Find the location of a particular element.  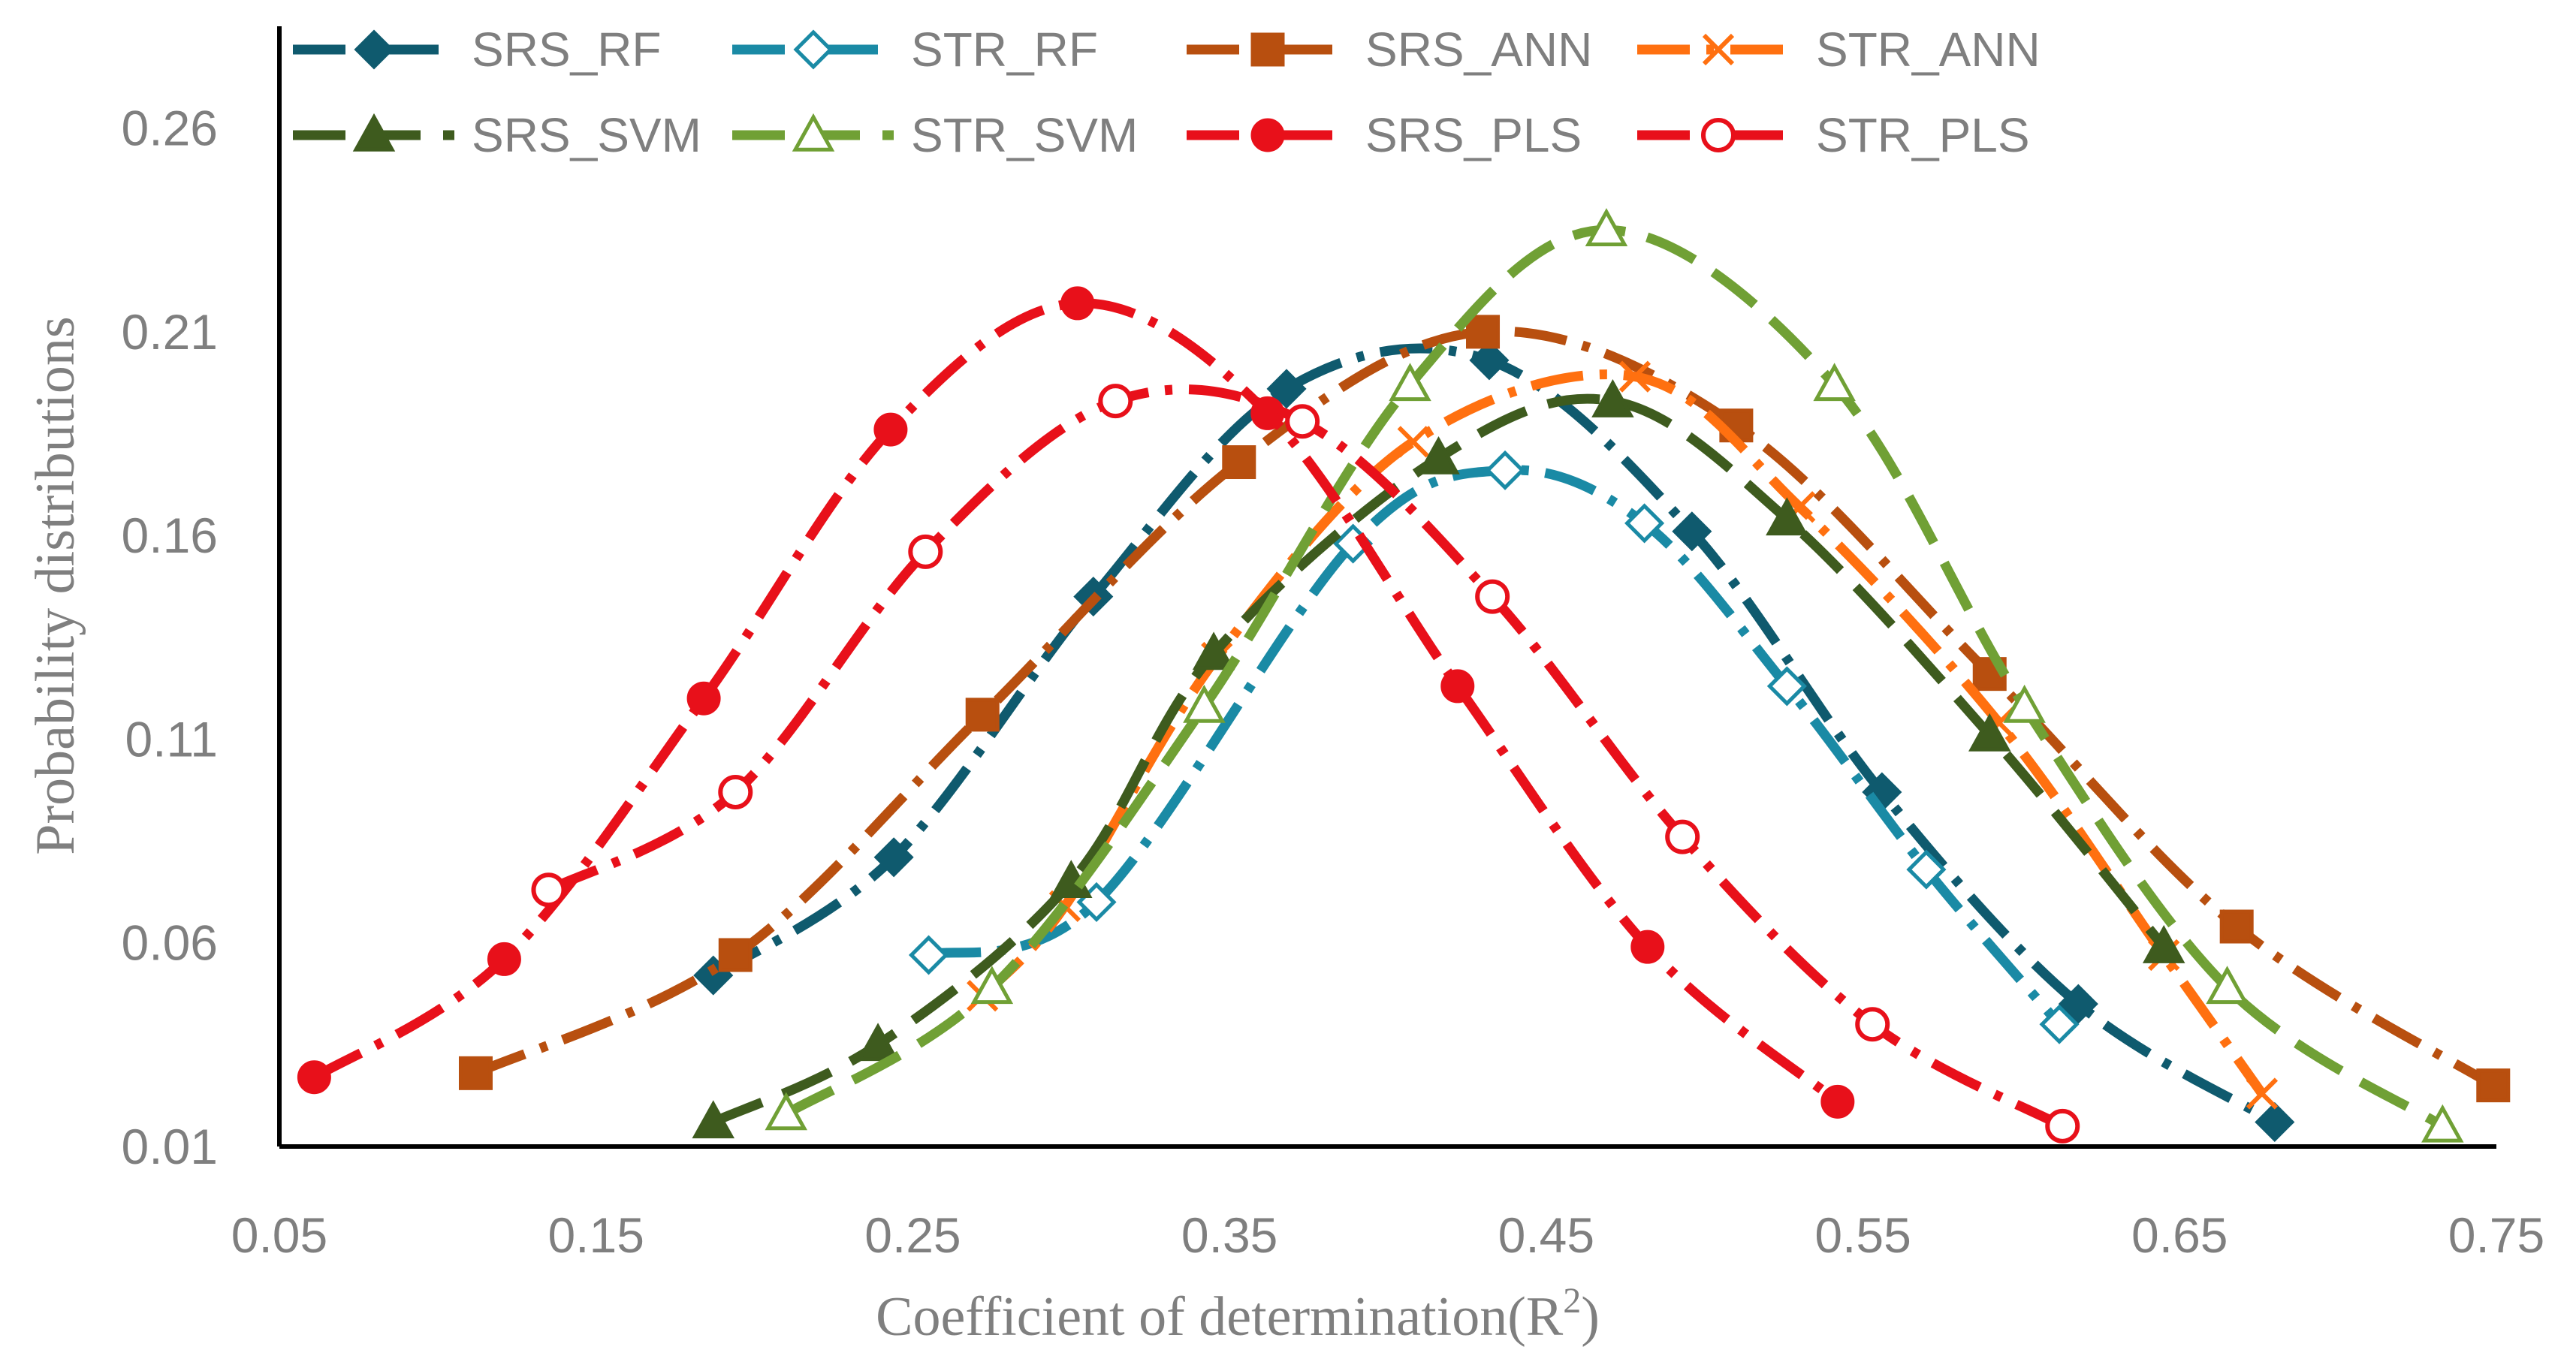

legend-item-srs-svm: SRS_SVM is located at coordinates (497, 135).